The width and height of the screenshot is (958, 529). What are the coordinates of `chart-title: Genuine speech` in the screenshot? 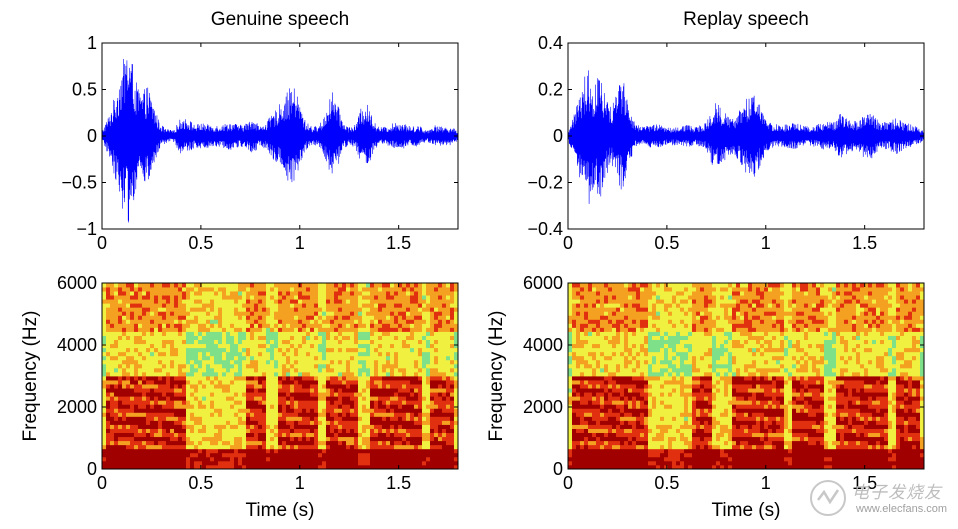 It's located at (280, 19).